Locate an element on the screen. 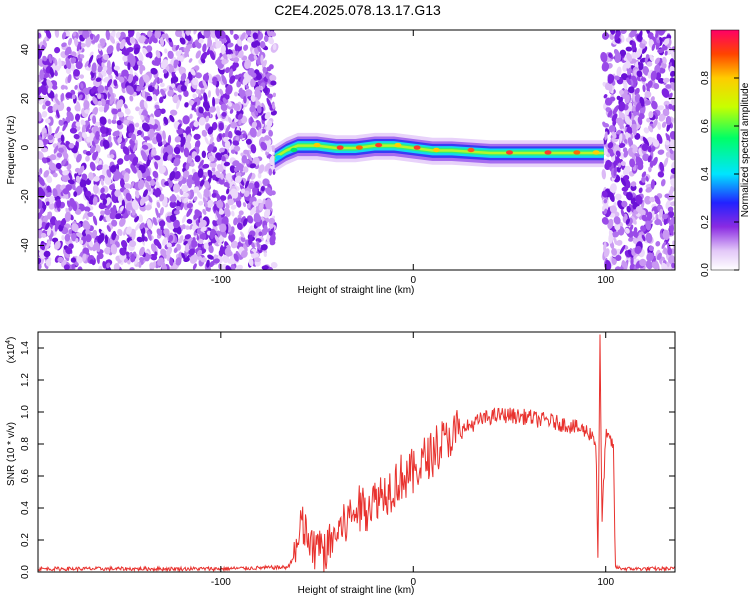 This screenshot has width=750, height=600. snr-ytick-label: 0.8 is located at coordinates (25, 444).